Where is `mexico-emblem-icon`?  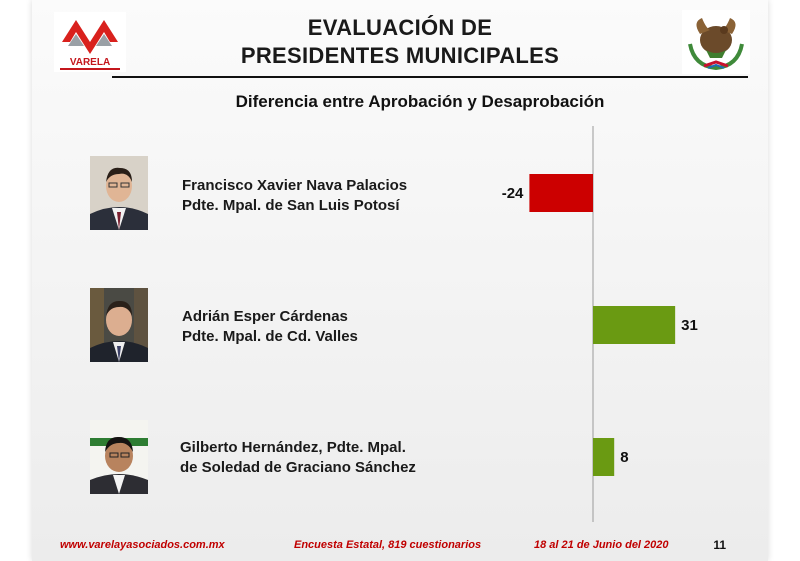
mexico-emblem-icon is located at coordinates (716, 42).